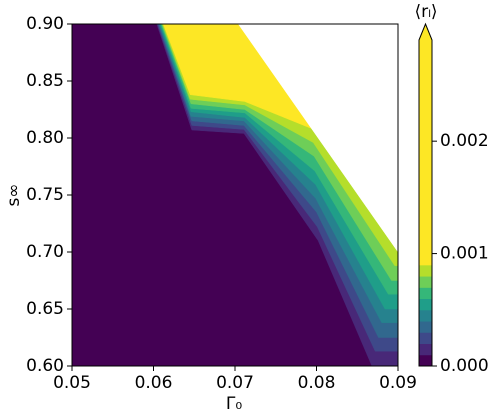 Image resolution: width=498 pixels, height=418 pixels. What do you see at coordinates (154, 383) in the screenshot?
I see `x-tick-label: 0.06` at bounding box center [154, 383].